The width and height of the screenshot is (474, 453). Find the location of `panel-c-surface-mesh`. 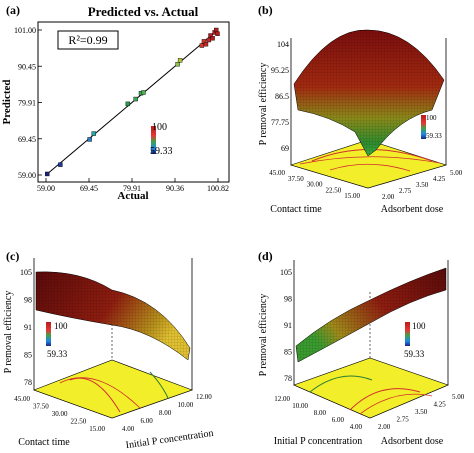

panel-c-surface-mesh is located at coordinates (113, 315).